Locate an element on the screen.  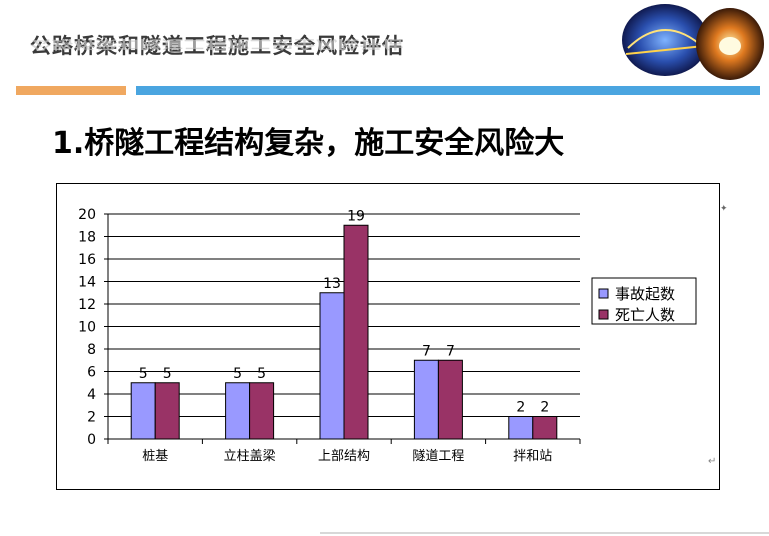
x-tick-label: 隧道工程 is located at coordinates (438, 456).